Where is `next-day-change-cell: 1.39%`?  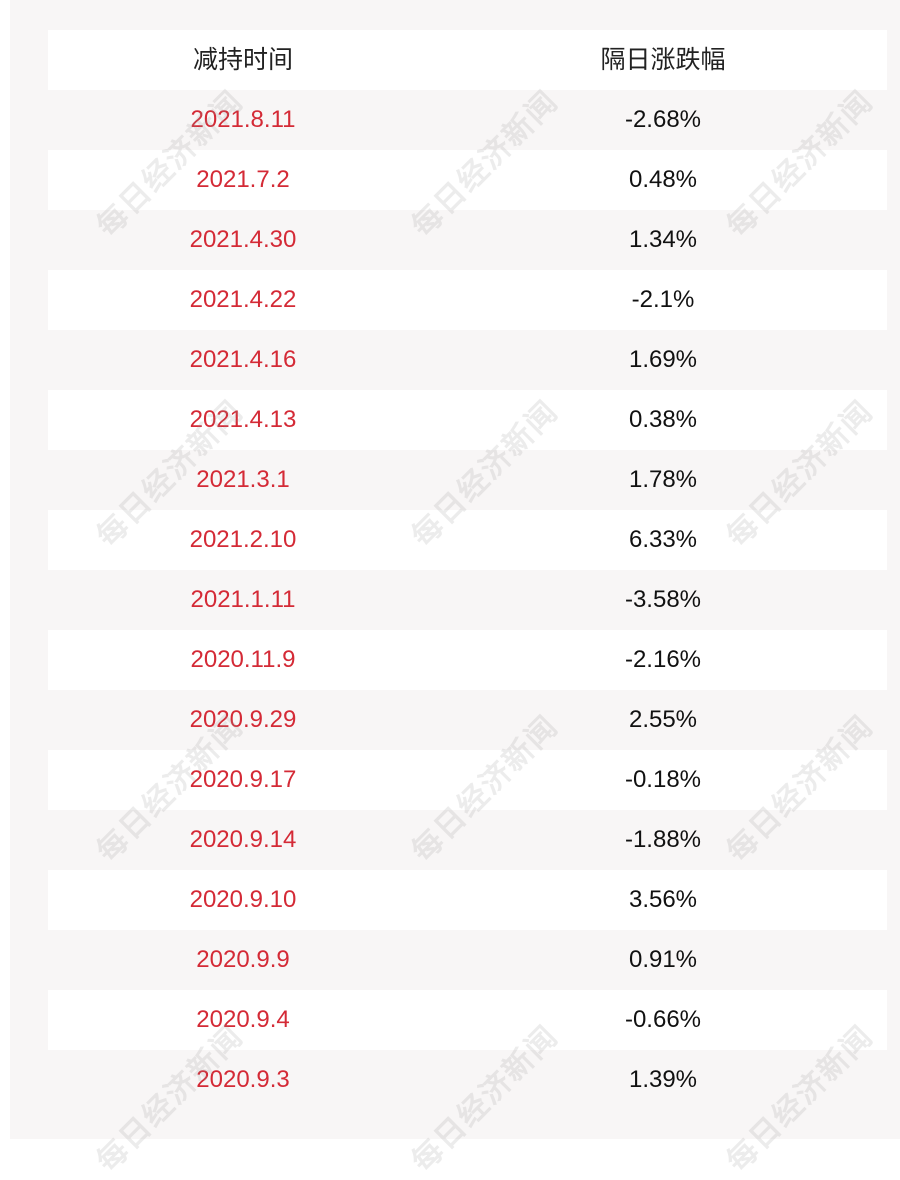 next-day-change-cell: 1.39% is located at coordinates (663, 1079).